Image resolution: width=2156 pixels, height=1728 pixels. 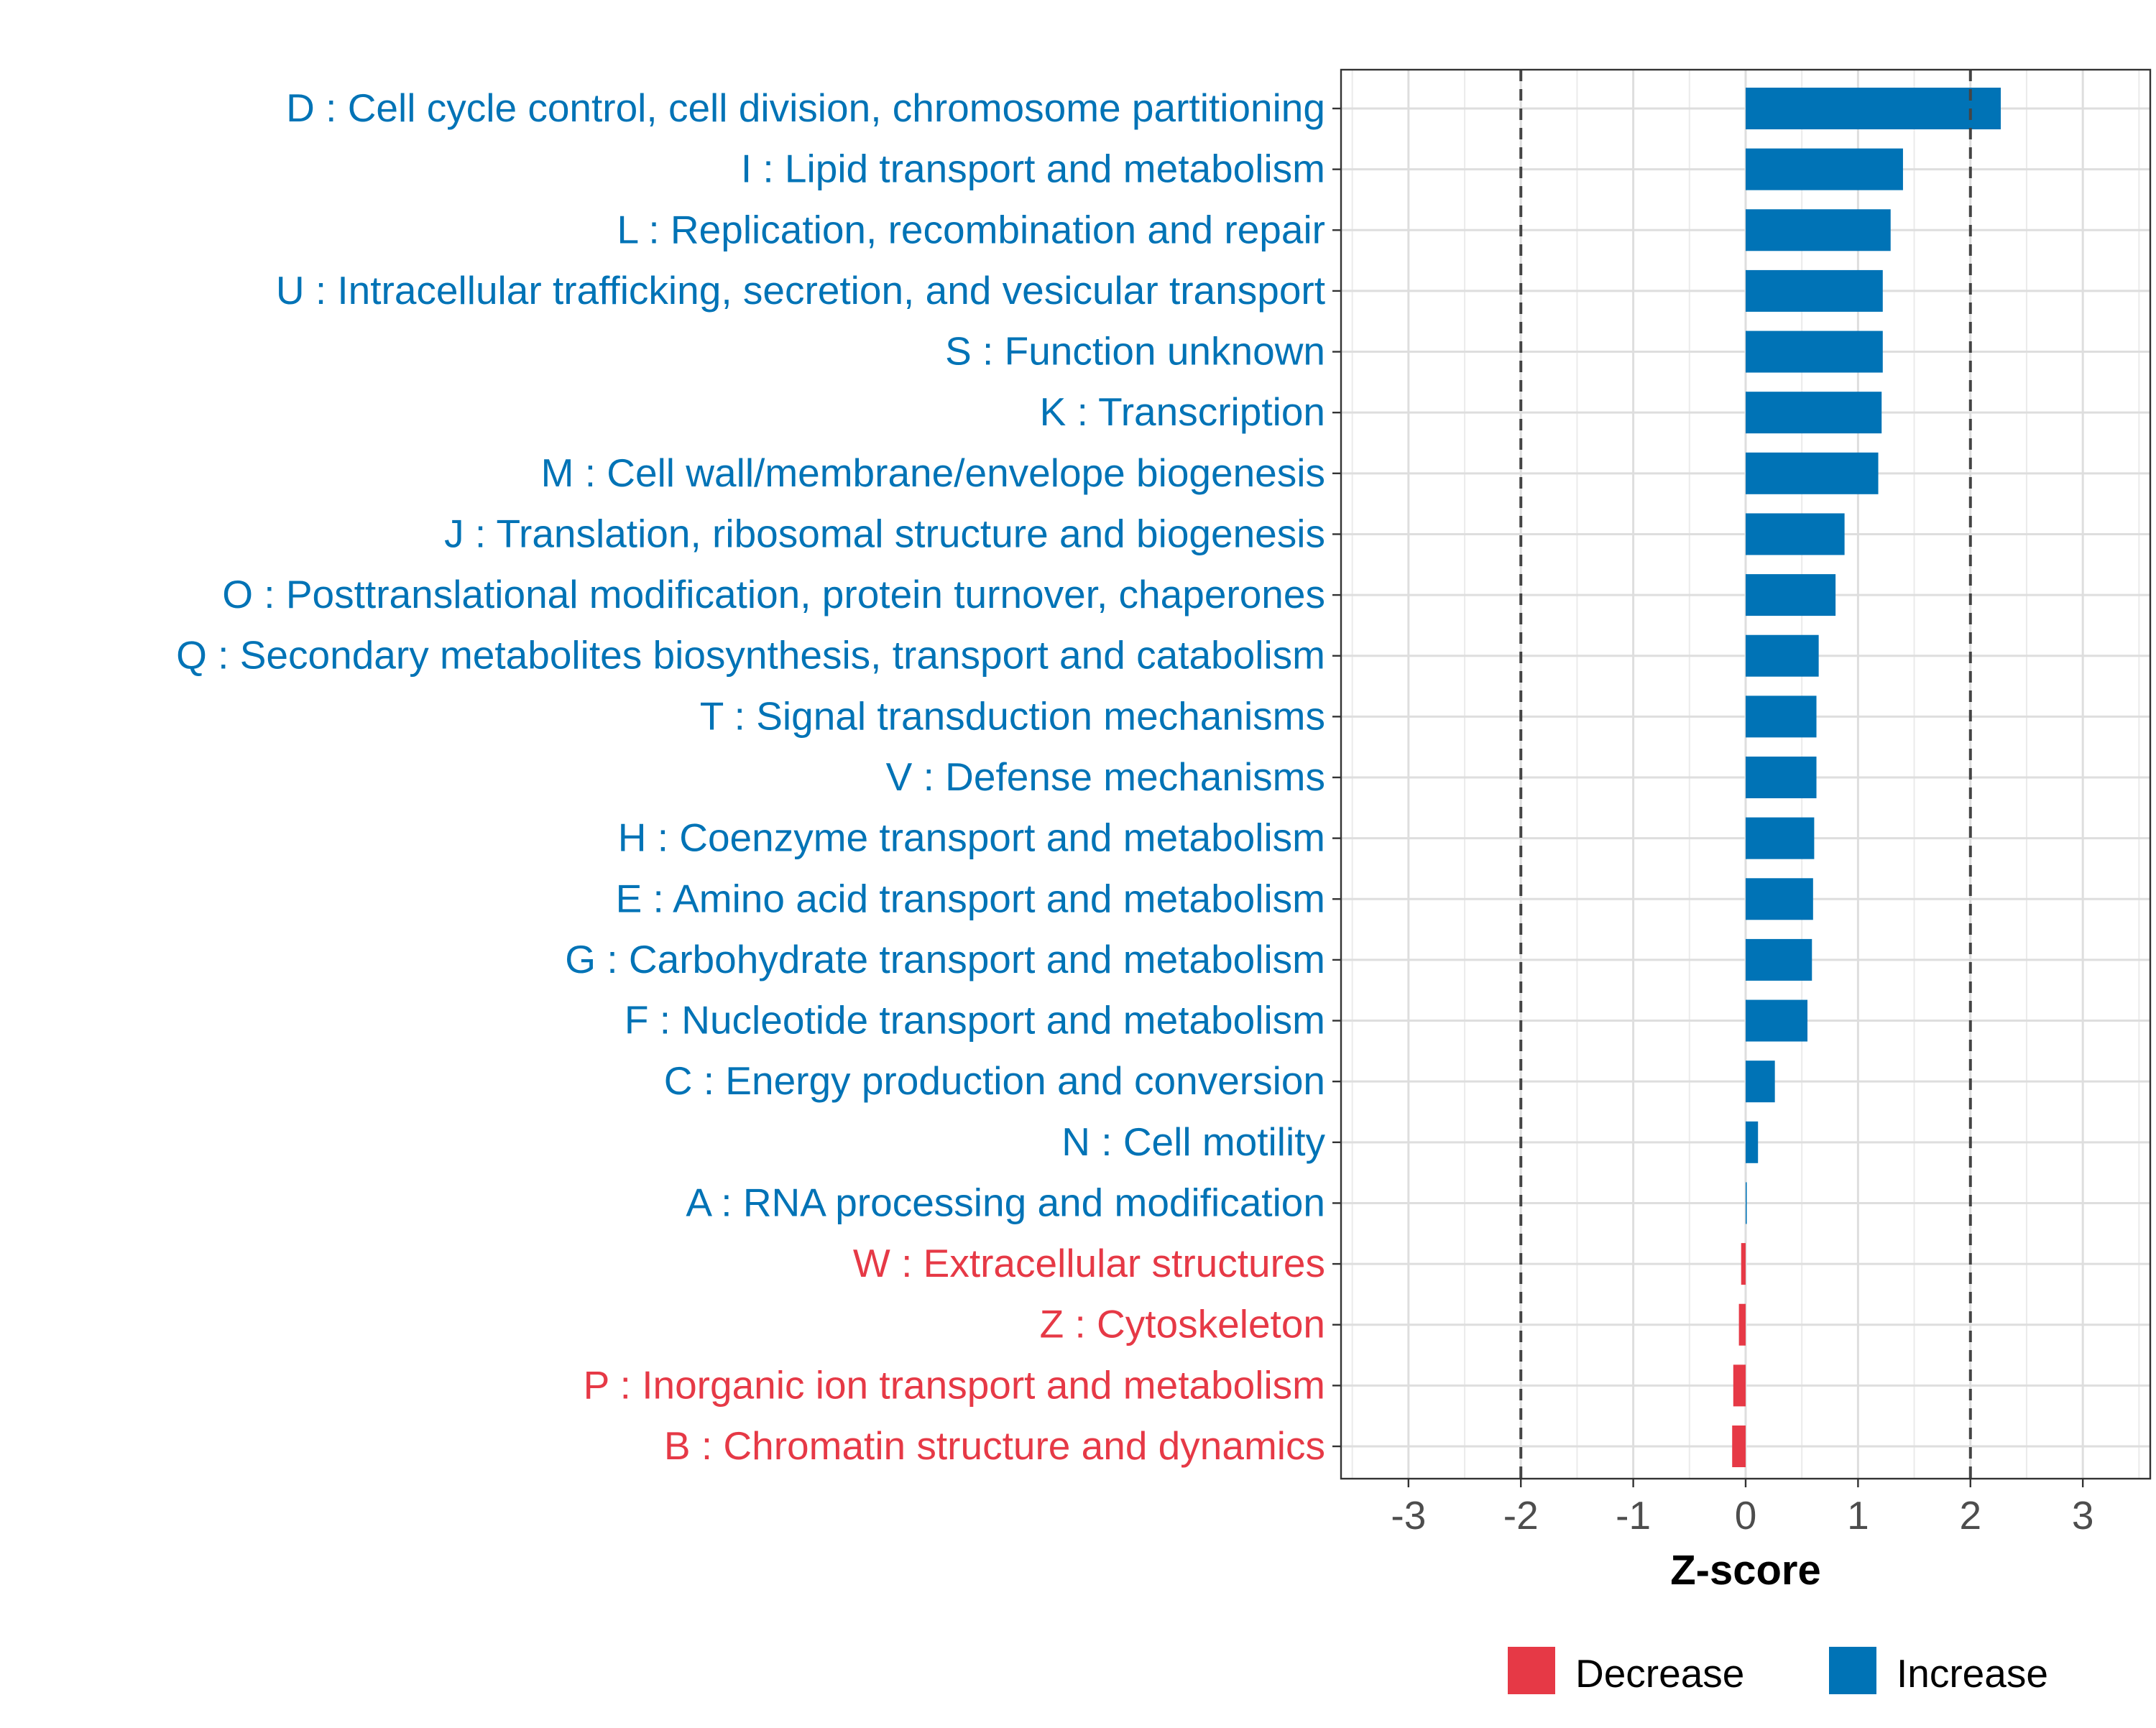 What do you see at coordinates (1193, 1142) in the screenshot?
I see `category-label: N : Cell motility` at bounding box center [1193, 1142].